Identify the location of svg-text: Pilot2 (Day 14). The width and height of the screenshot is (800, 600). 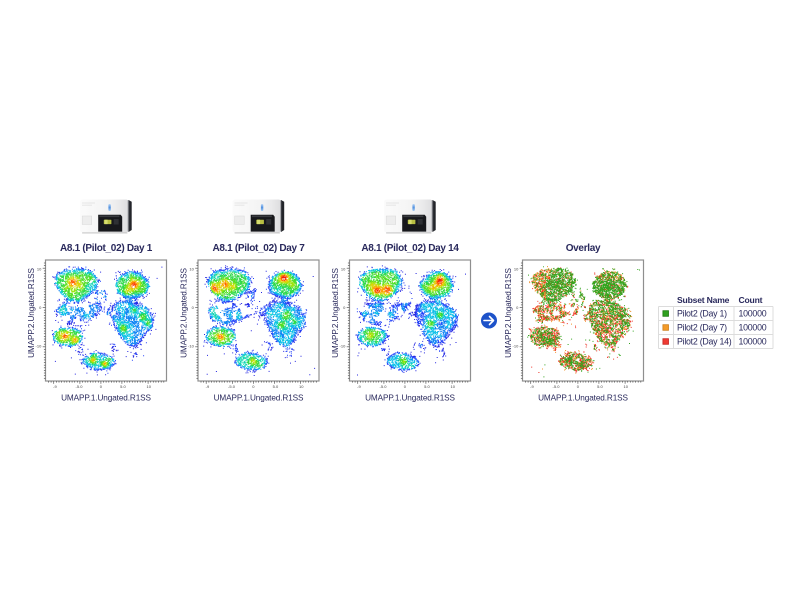
(704, 342).